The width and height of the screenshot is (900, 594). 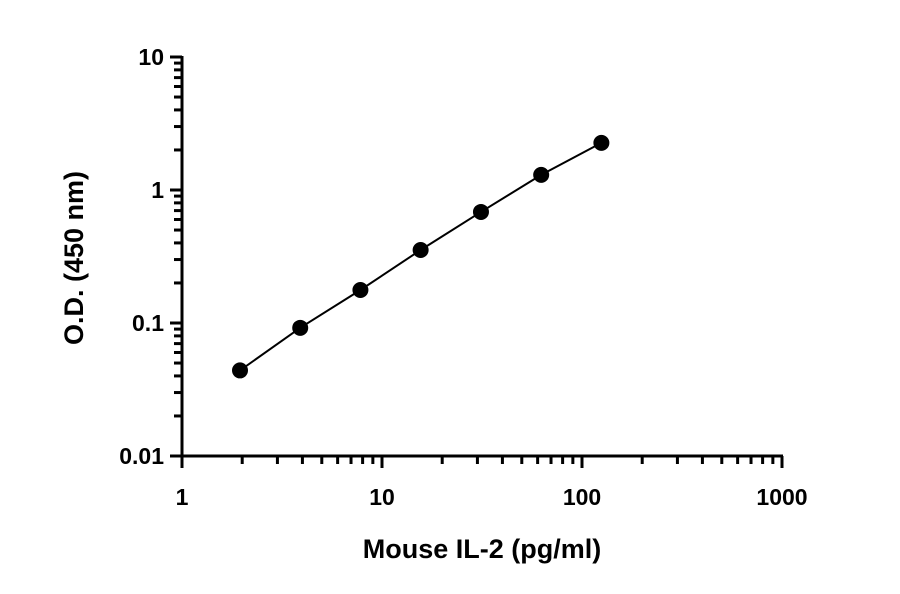 I want to click on x-tick-label-100: 100, so click(x=582, y=497).